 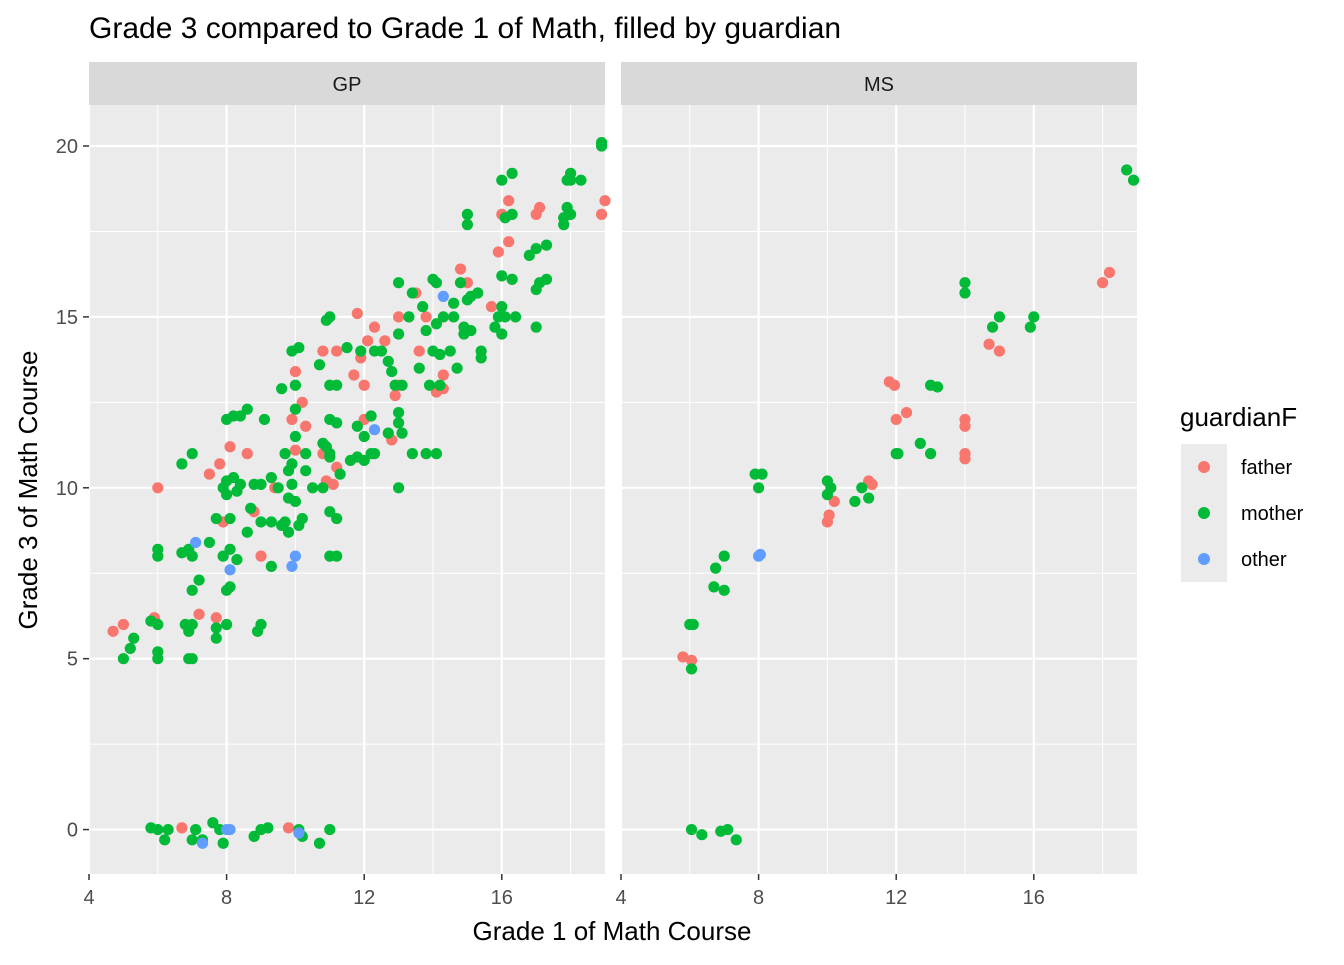 I want to click on x-tick-label: 4, so click(x=620, y=898).